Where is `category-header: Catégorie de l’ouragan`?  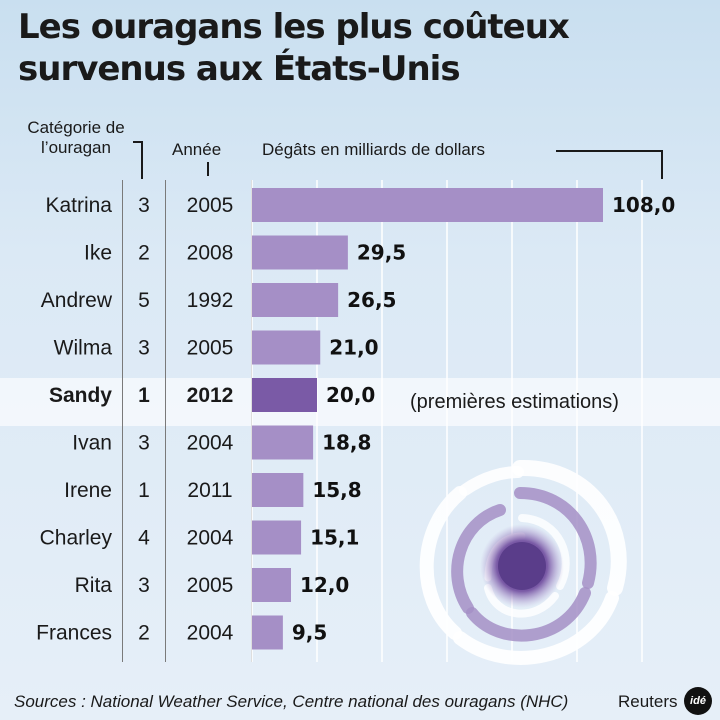 category-header: Catégorie de l’ouragan is located at coordinates (76, 137).